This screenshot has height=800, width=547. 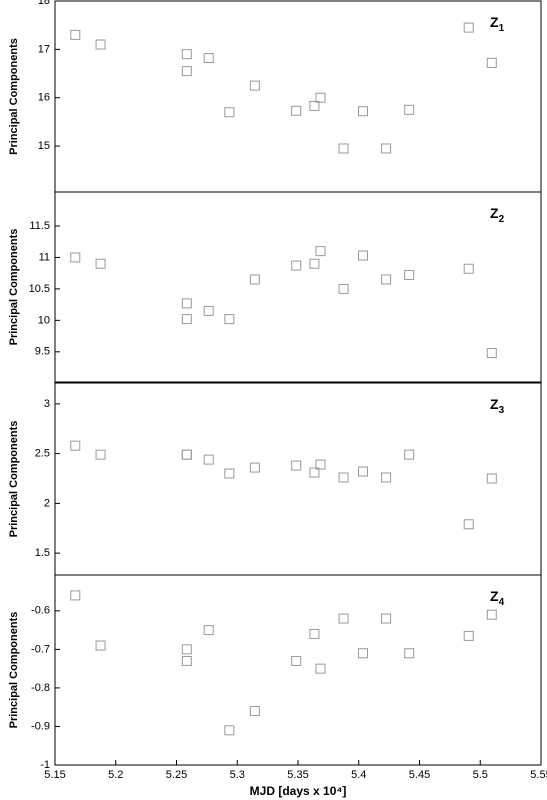 I want to click on y-tick-label: -0.9, so click(x=40, y=726).